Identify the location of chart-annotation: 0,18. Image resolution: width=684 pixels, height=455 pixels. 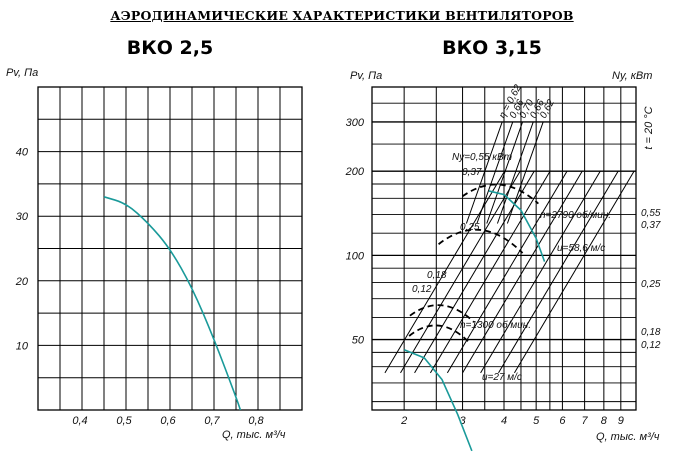
(437, 275).